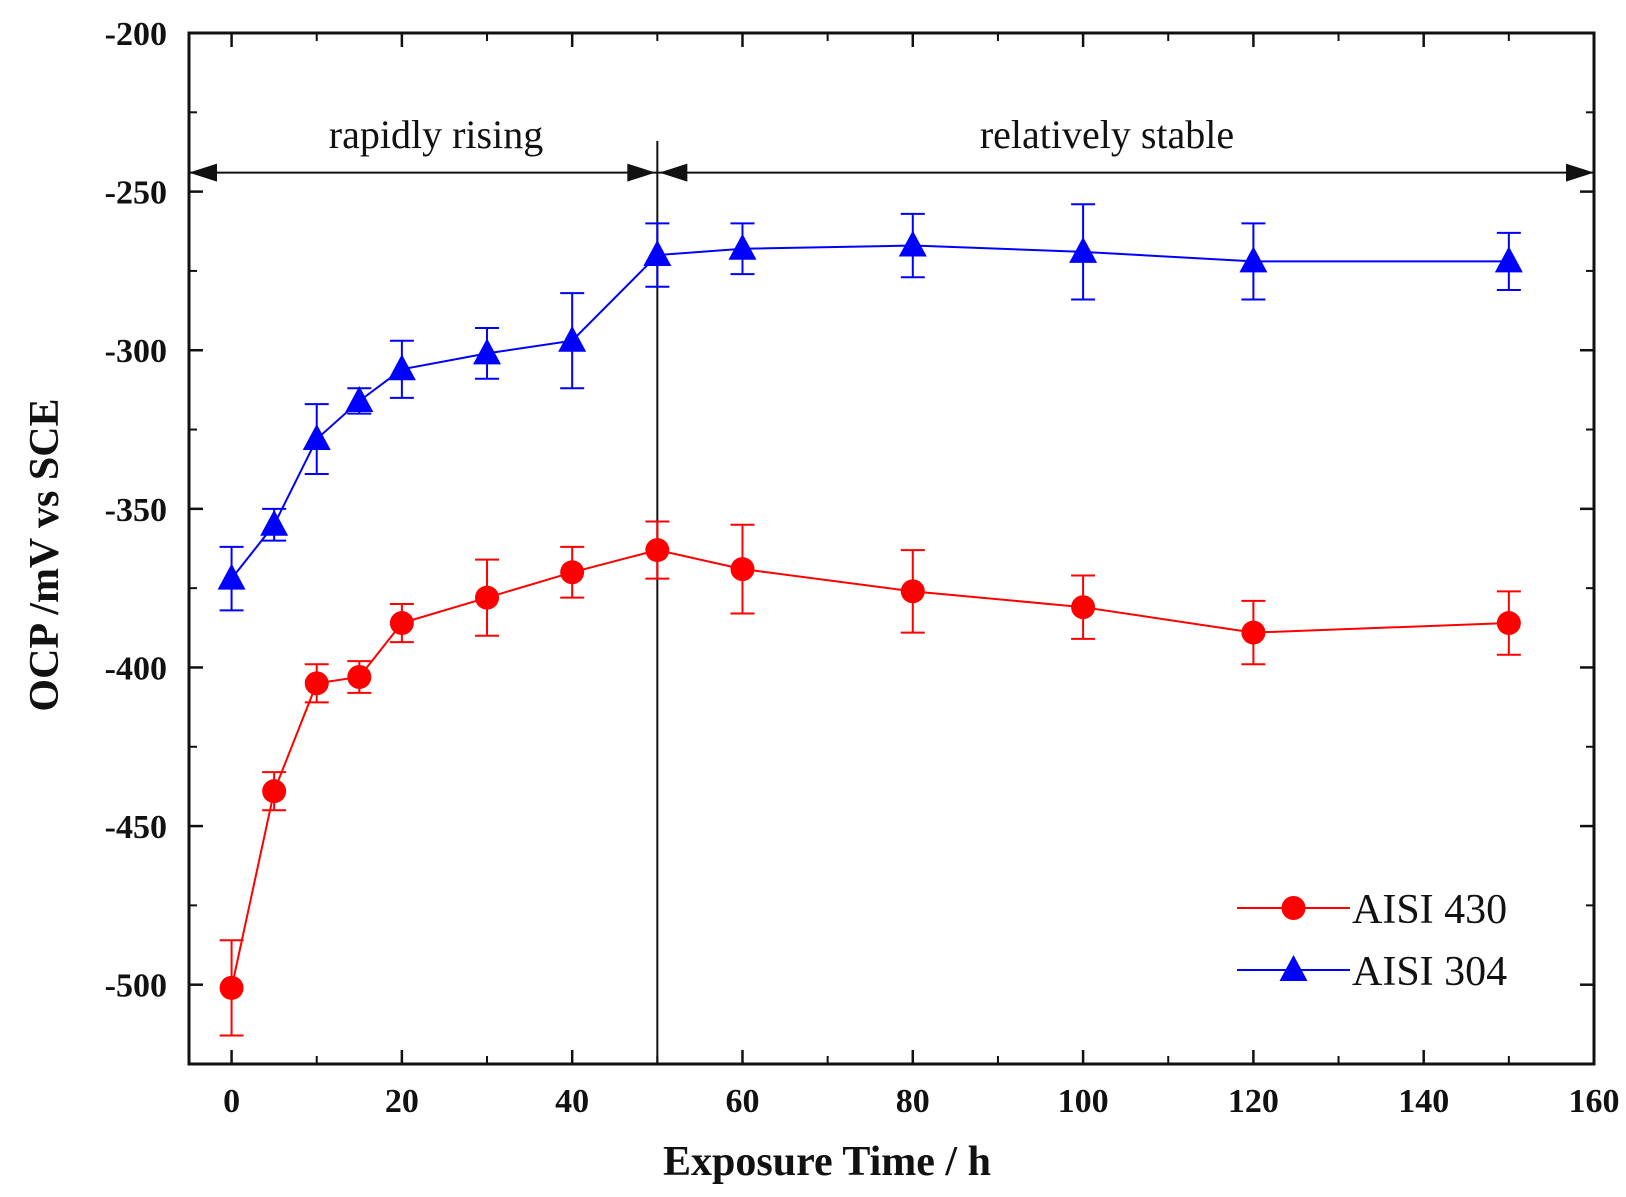 The width and height of the screenshot is (1626, 1197). What do you see at coordinates (673, 172) in the screenshot?
I see `arrowhead-mid-right` at bounding box center [673, 172].